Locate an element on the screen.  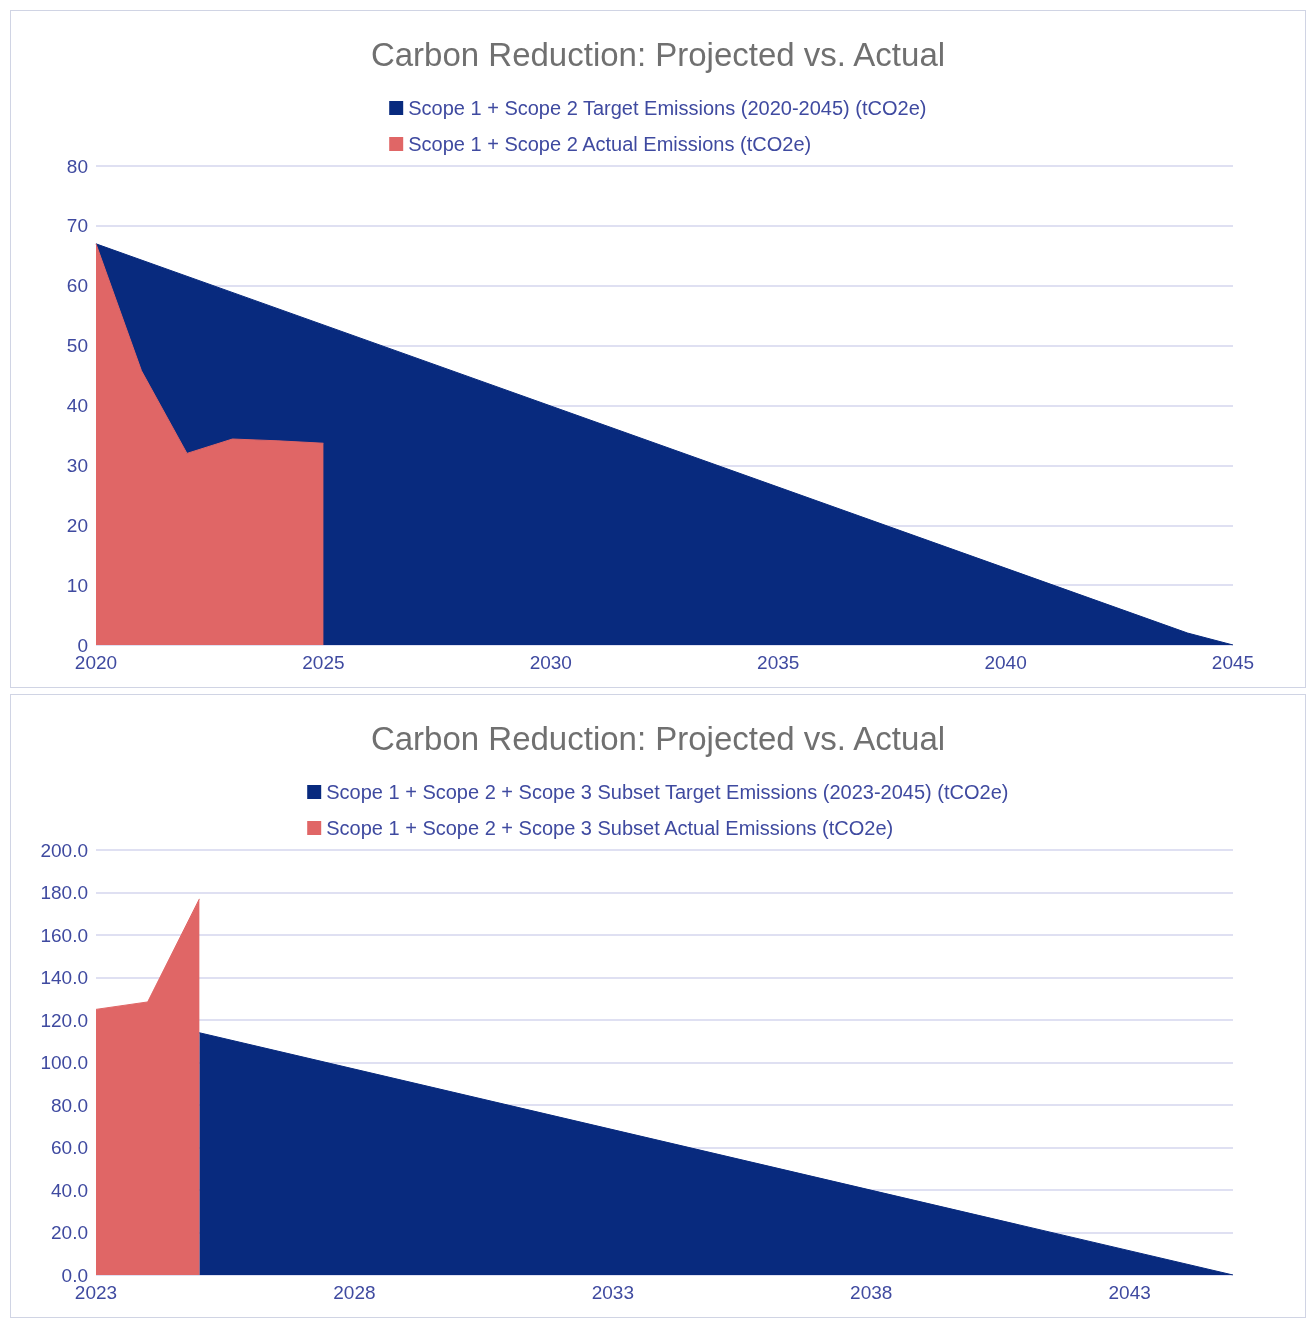
x-tick-label: 2043 is located at coordinates (1129, 1292).